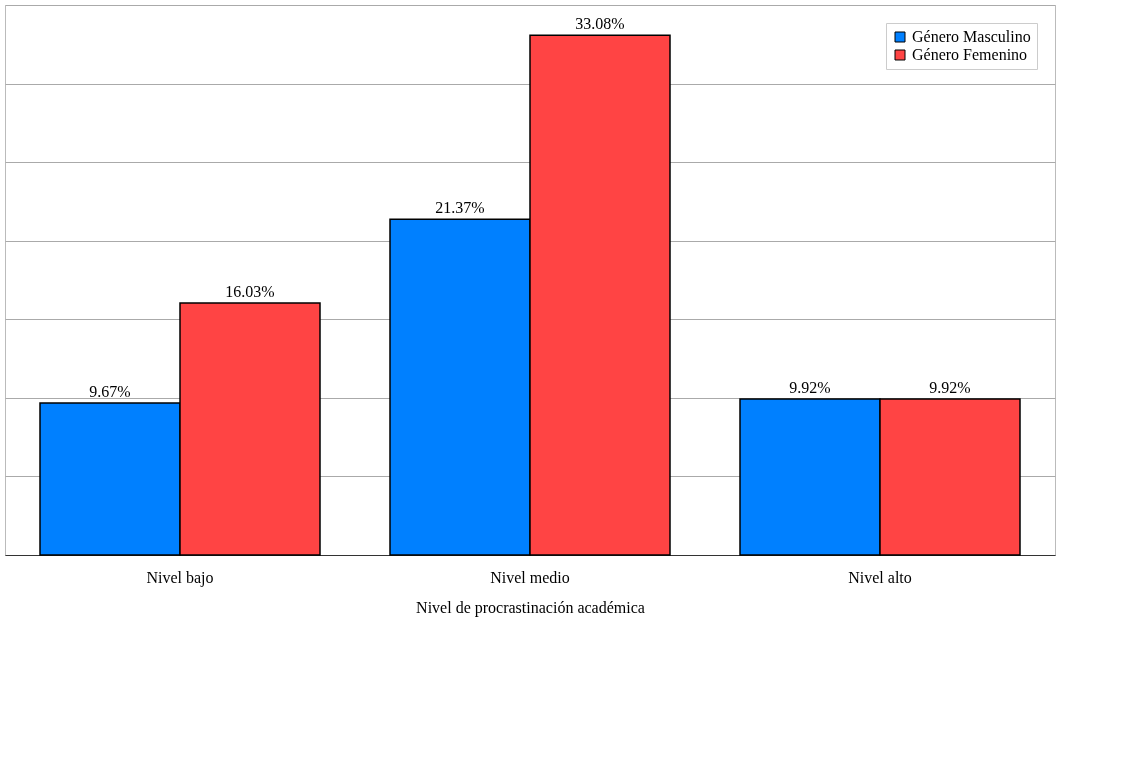  What do you see at coordinates (250, 292) in the screenshot?
I see `data-label: 16.03%` at bounding box center [250, 292].